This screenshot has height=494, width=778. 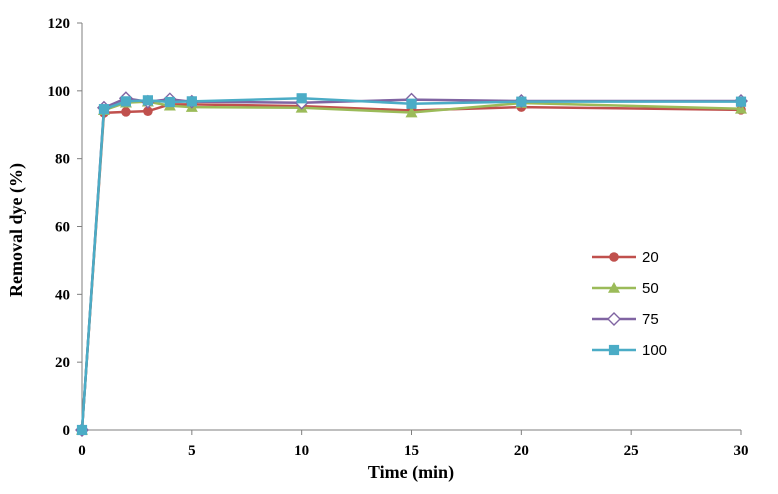 What do you see at coordinates (67, 431) in the screenshot?
I see `y-tick-label: 0` at bounding box center [67, 431].